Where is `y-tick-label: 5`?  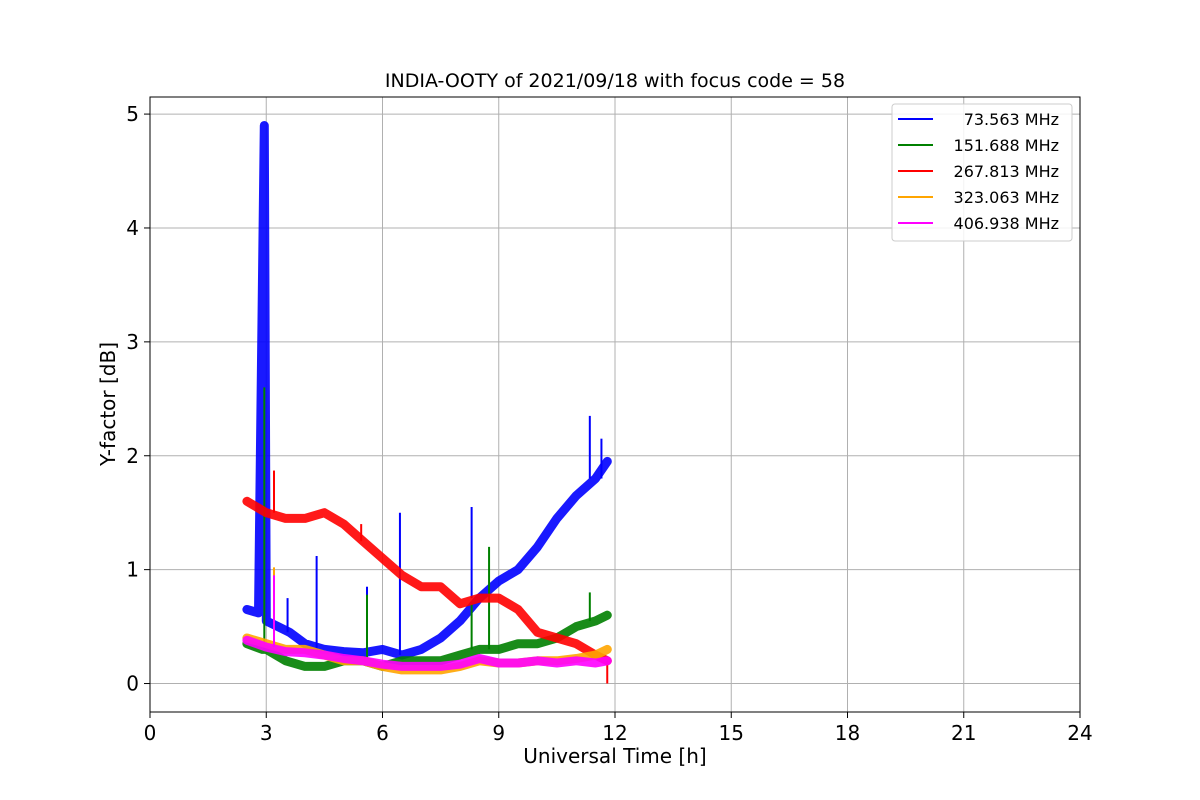
y-tick-label: 5 is located at coordinates (132, 114).